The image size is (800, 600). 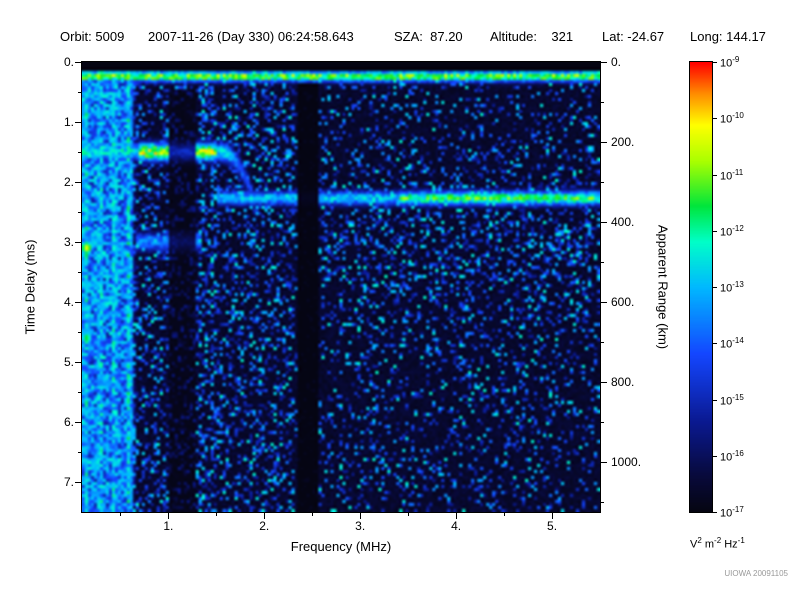 I want to click on colorbar-tick-label: 10-15, so click(x=732, y=400).